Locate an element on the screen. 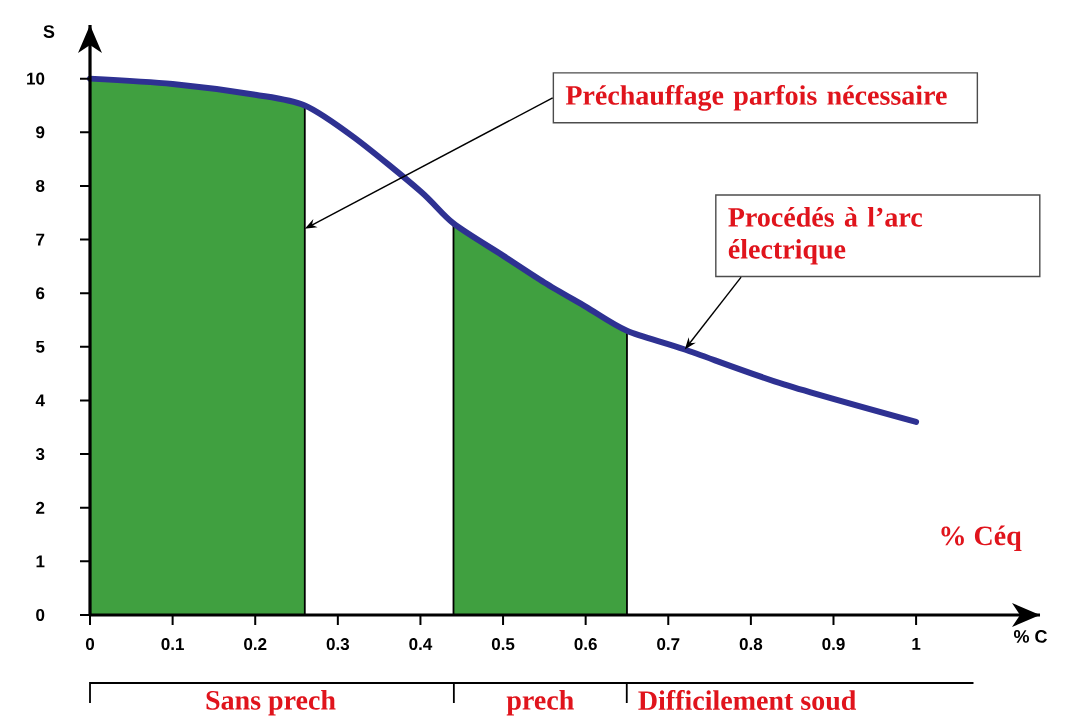 The width and height of the screenshot is (1074, 722). x-tick-label: 0.7 is located at coordinates (668, 644).